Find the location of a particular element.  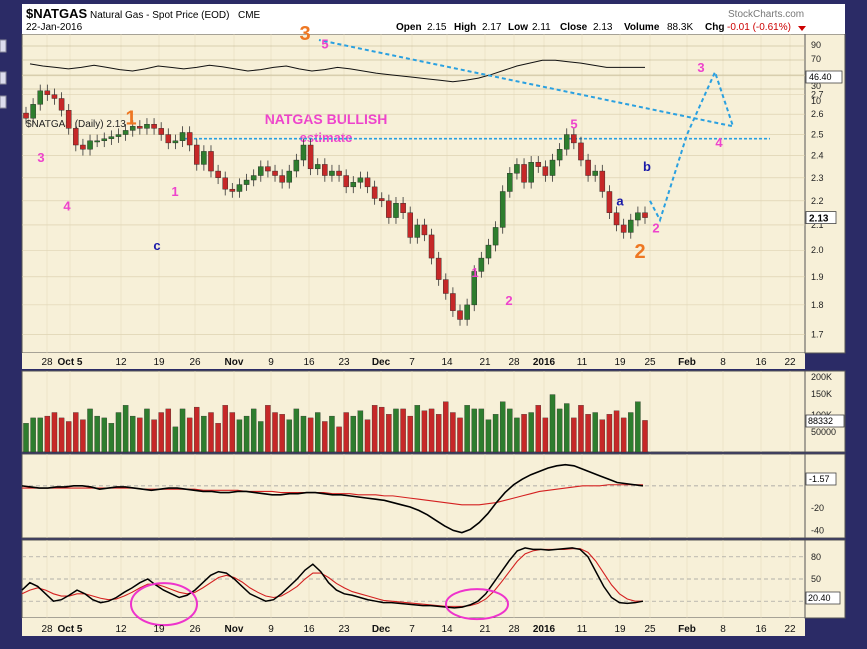

x-tick-label-top: 16 is located at coordinates (761, 362).